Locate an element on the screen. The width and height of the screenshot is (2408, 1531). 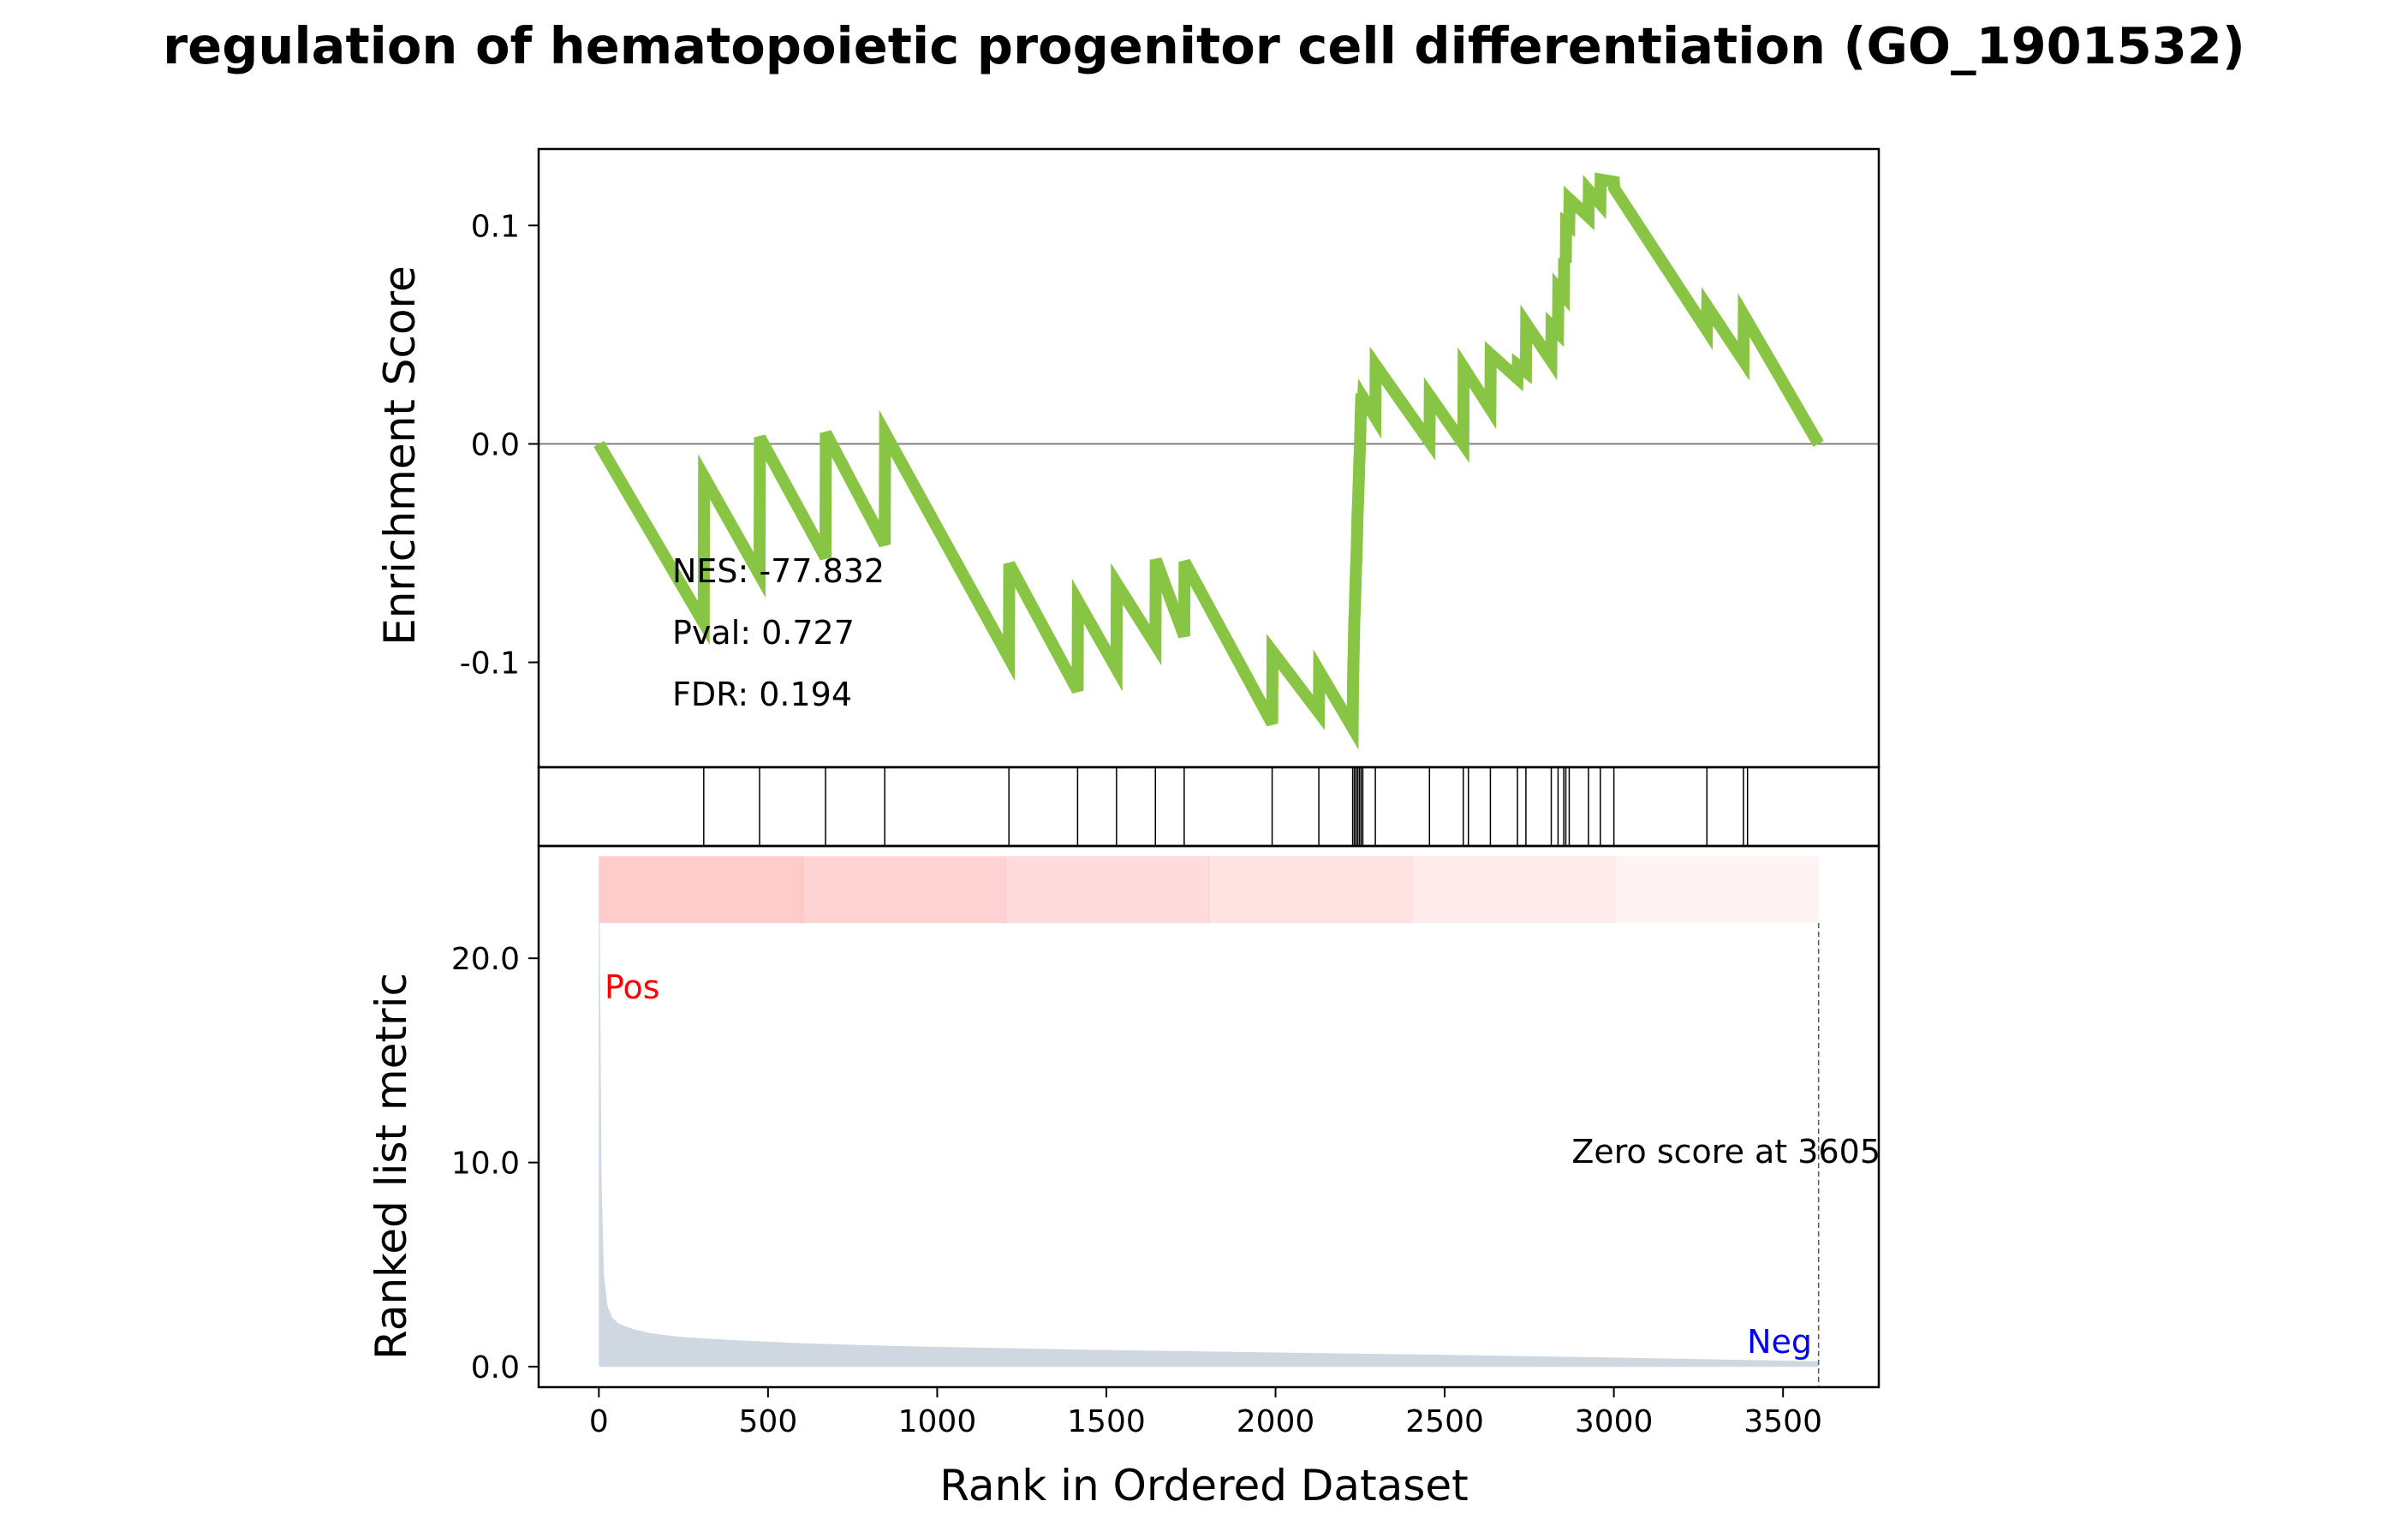
es-y-tick-label: 0.0 is located at coordinates (496, 444).